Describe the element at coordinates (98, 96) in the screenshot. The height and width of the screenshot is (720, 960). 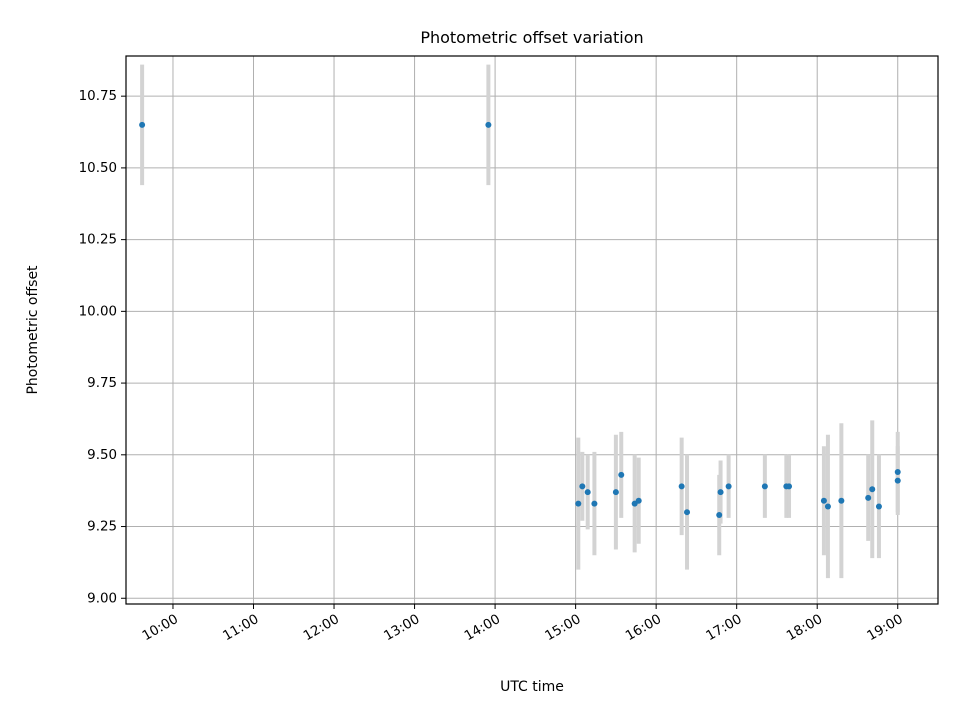
I see `y-tick-label: 10.75` at that location.